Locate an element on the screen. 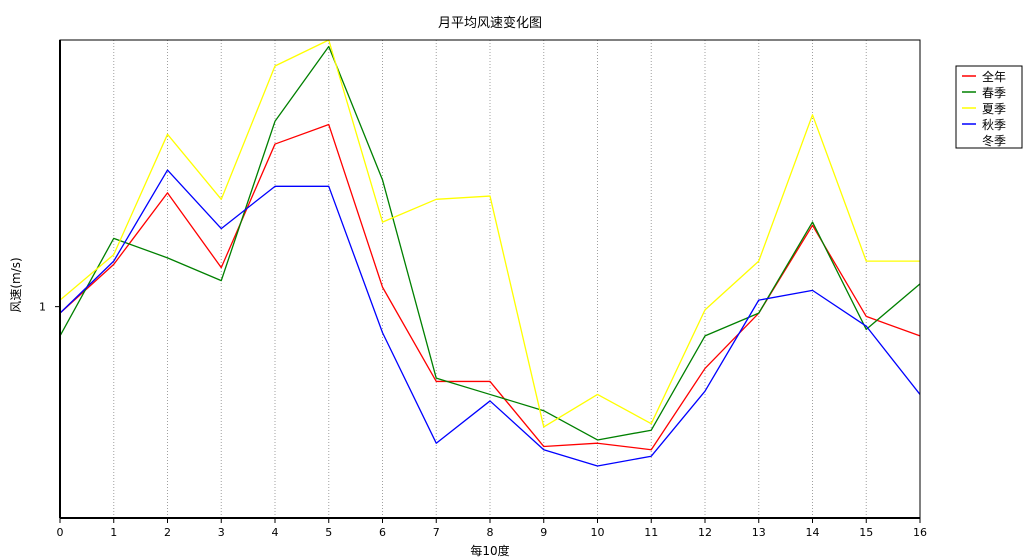  x-tick-label: 6 is located at coordinates (382, 532).